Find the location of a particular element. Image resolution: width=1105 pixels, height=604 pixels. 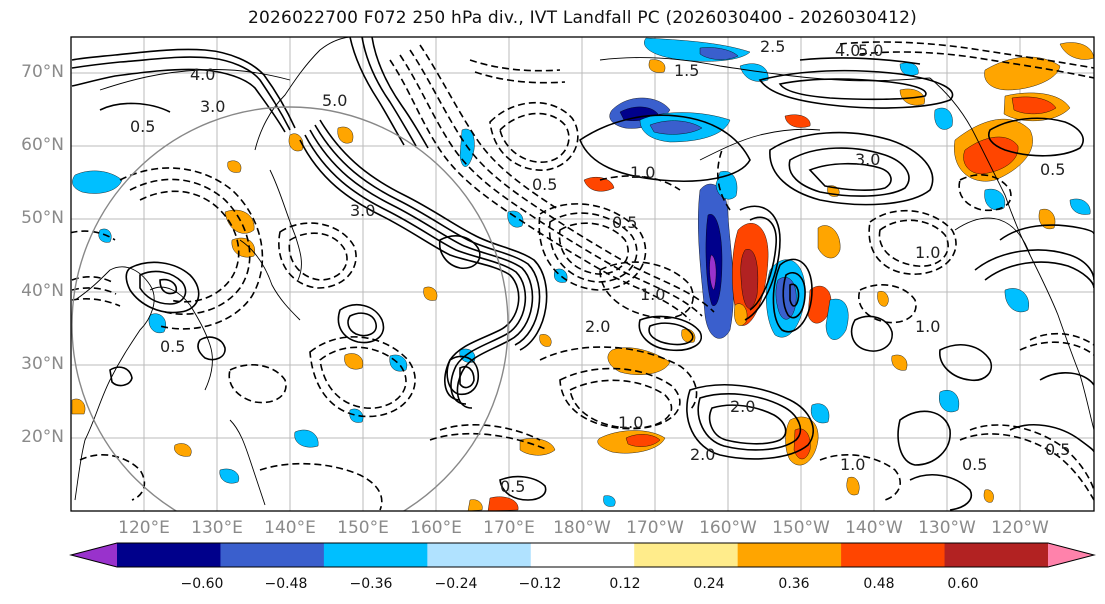

lon-label: 170°E is located at coordinates (509, 528).